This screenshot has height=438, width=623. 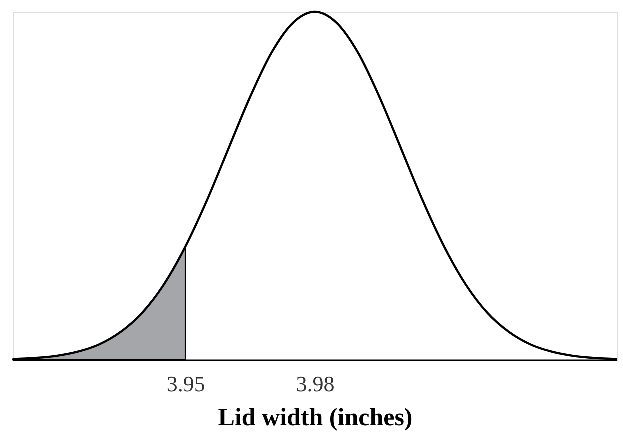 What do you see at coordinates (315, 418) in the screenshot?
I see `x-axis-title: Lid width (inches)` at bounding box center [315, 418].